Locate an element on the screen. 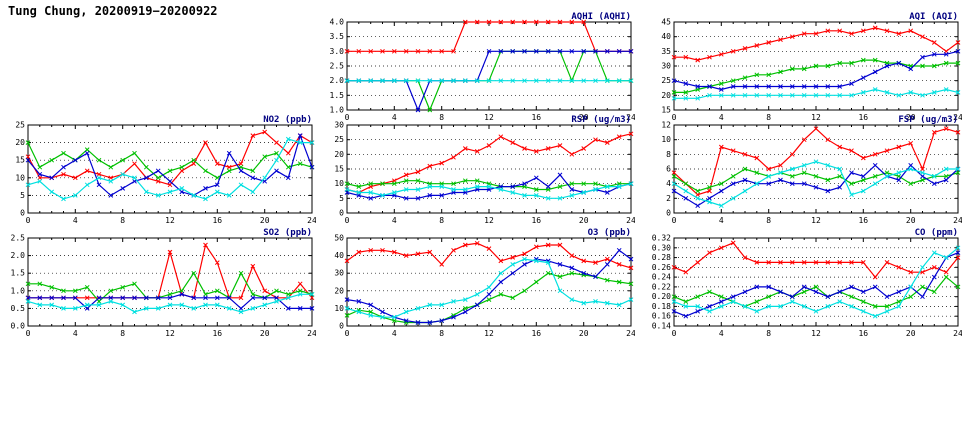  svg-text: 0.0 is located at coordinates (18, 326).